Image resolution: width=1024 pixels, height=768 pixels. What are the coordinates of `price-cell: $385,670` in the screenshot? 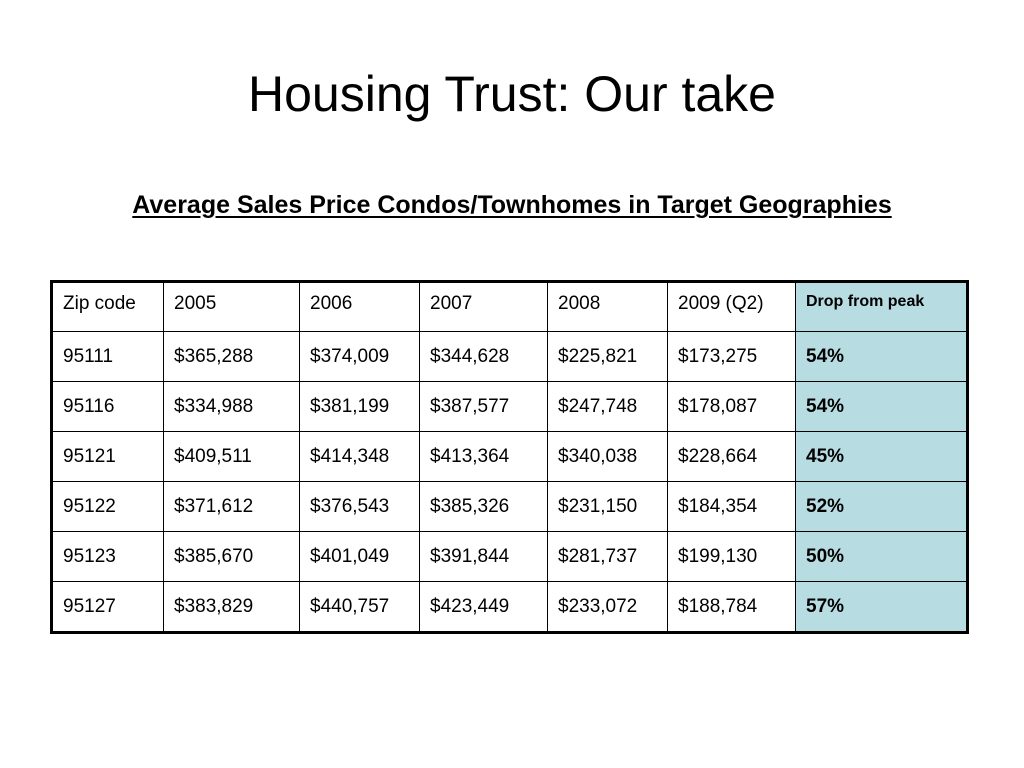 It's located at (231, 556).